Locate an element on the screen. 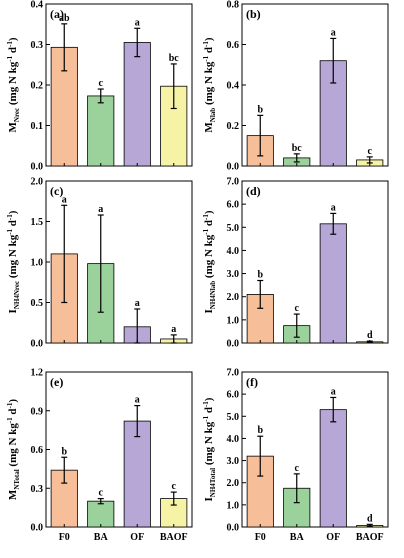  y-axis-title: MNrec (mg N kg-1 d-1) is located at coordinates (13, 84).